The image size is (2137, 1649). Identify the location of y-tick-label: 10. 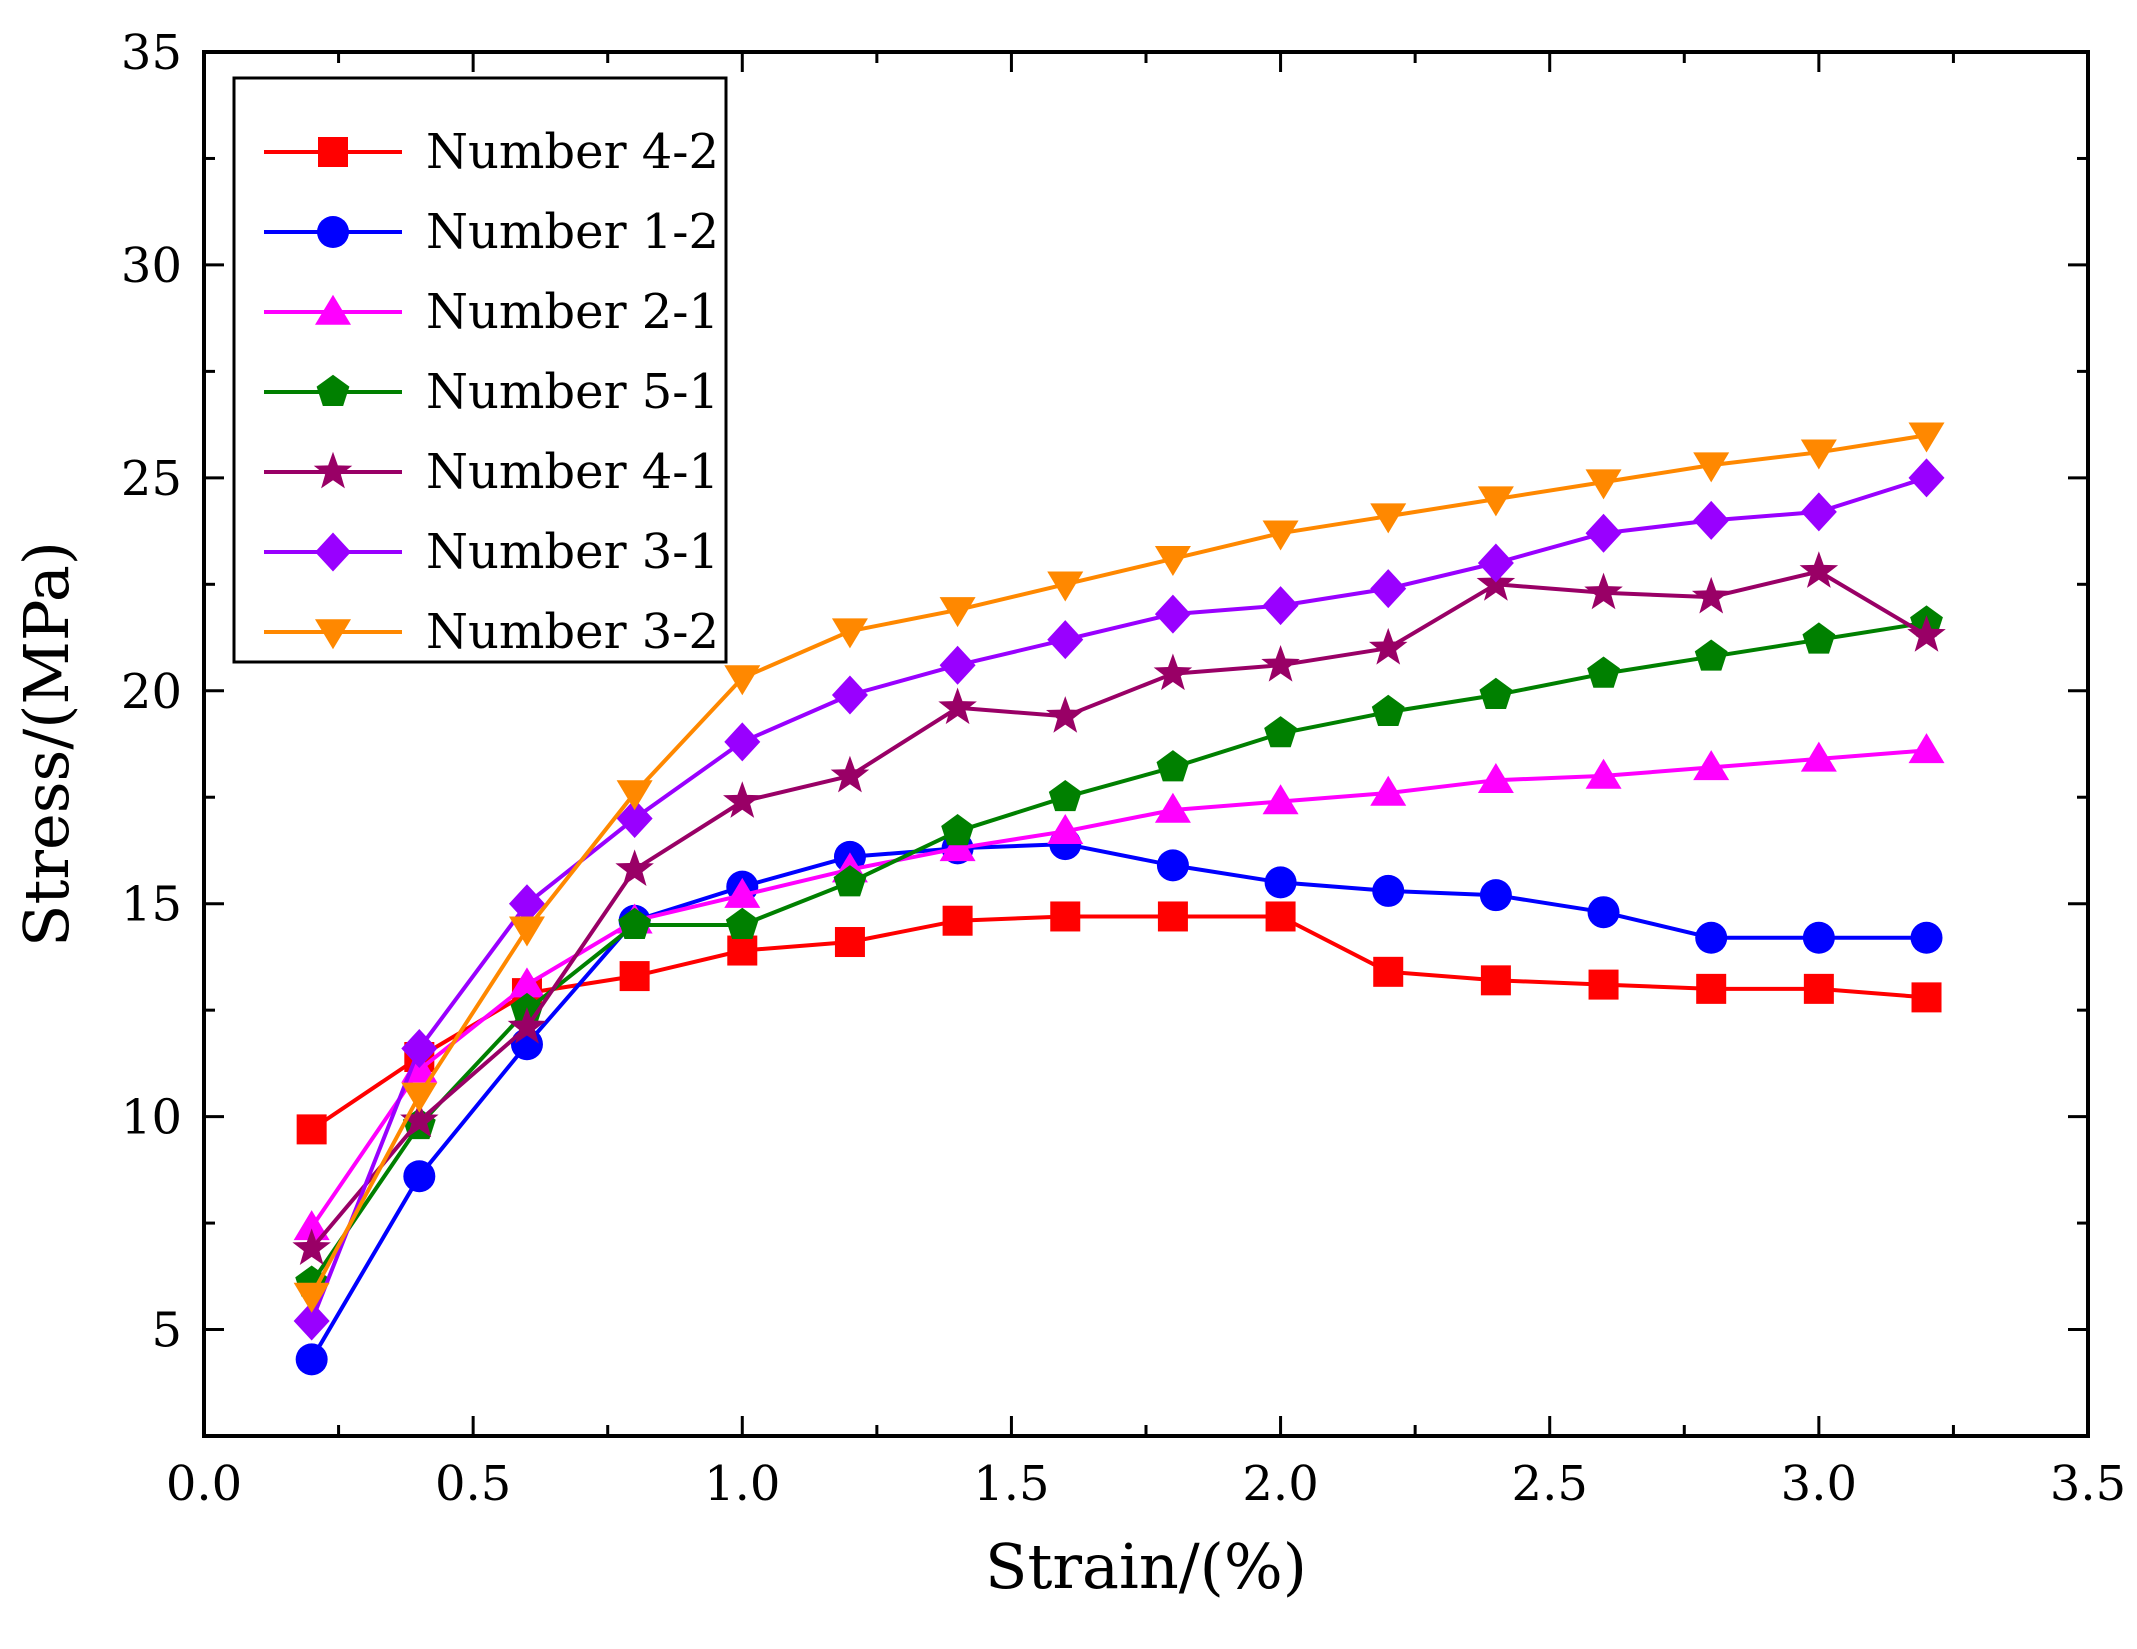
(151, 1118).